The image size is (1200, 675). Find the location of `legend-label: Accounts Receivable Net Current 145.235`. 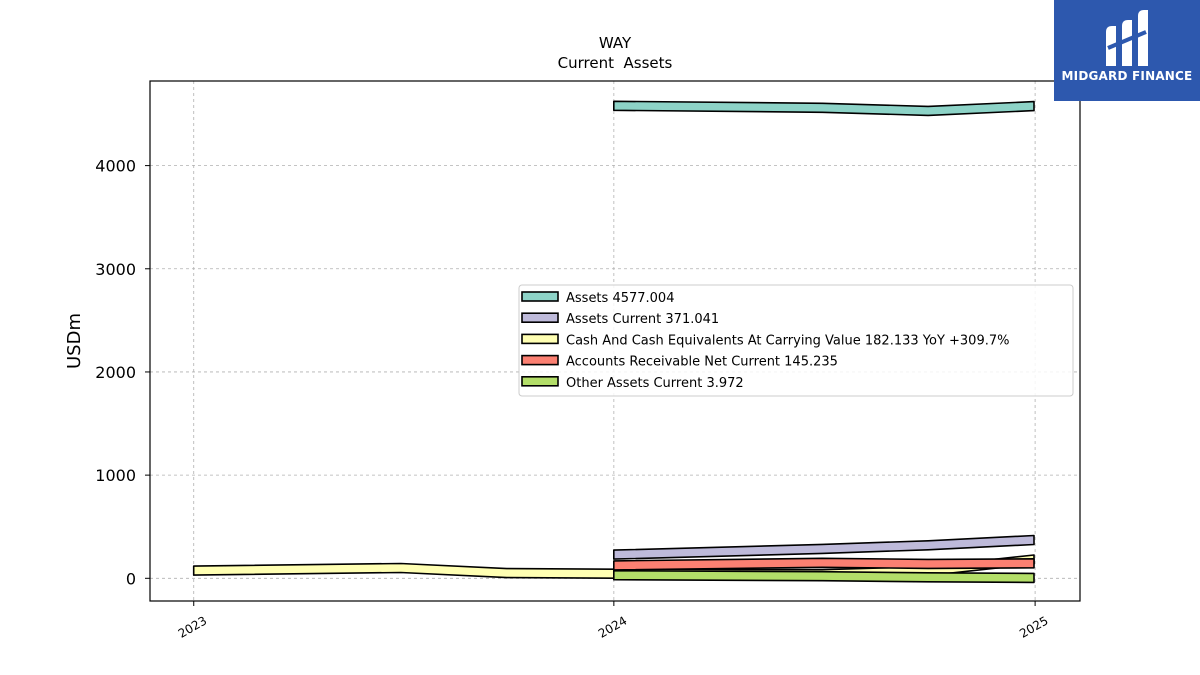

legend-label: Accounts Receivable Net Current 145.235 is located at coordinates (702, 362).